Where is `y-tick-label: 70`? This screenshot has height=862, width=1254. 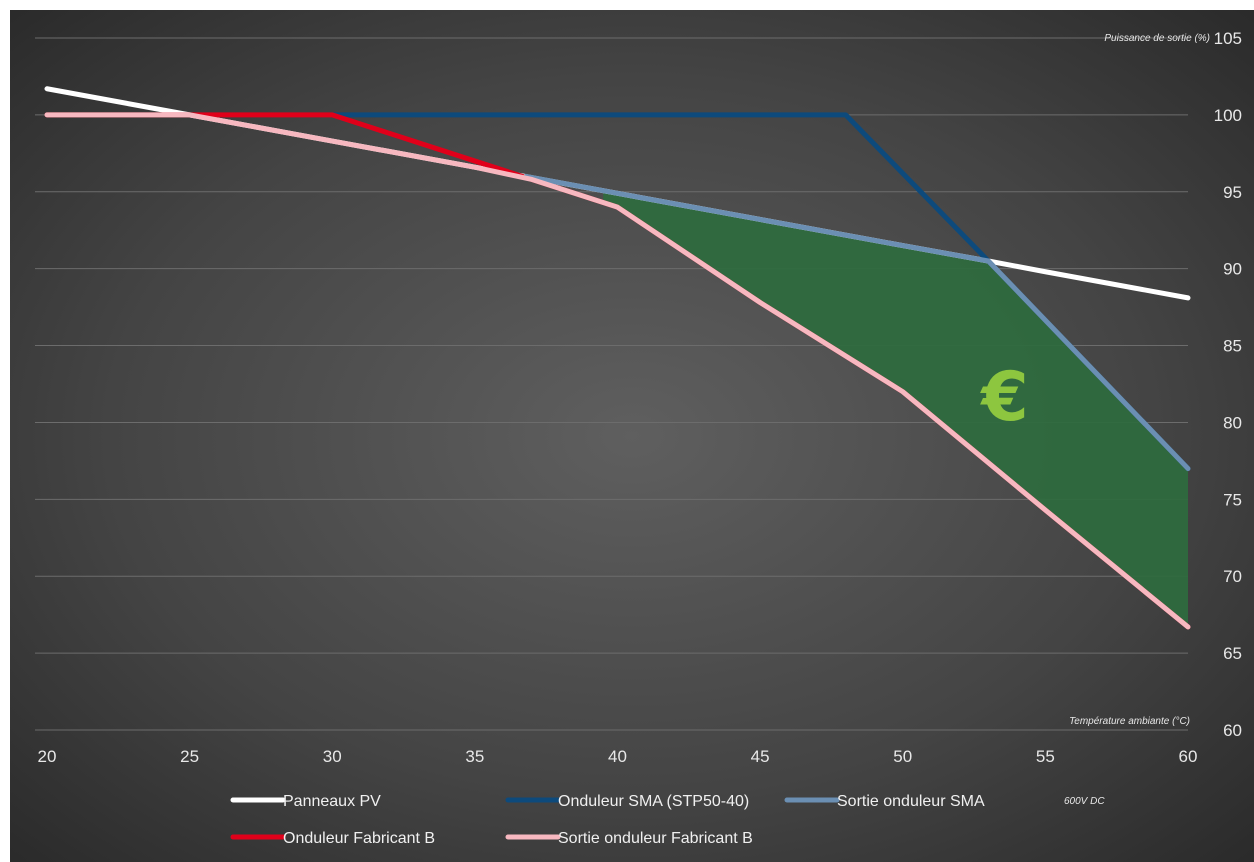 y-tick-label: 70 is located at coordinates (1232, 576).